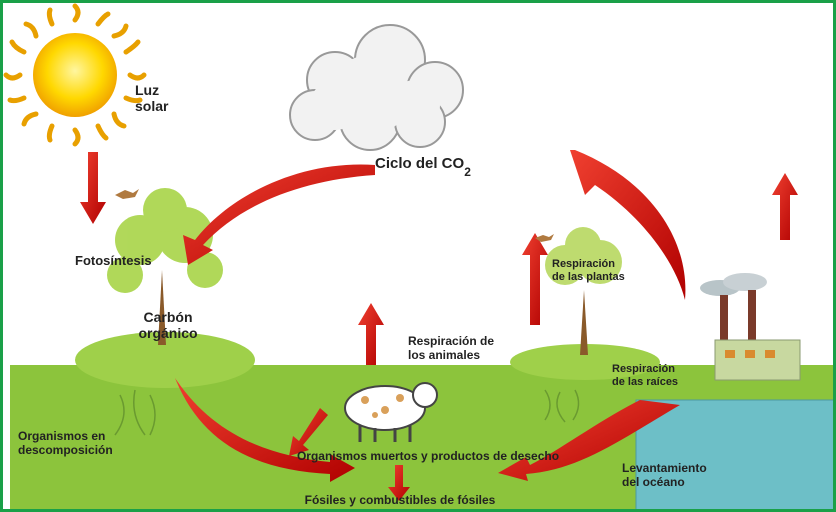  Describe the element at coordinates (168, 317) in the screenshot. I see `label-line: Carbón` at that location.